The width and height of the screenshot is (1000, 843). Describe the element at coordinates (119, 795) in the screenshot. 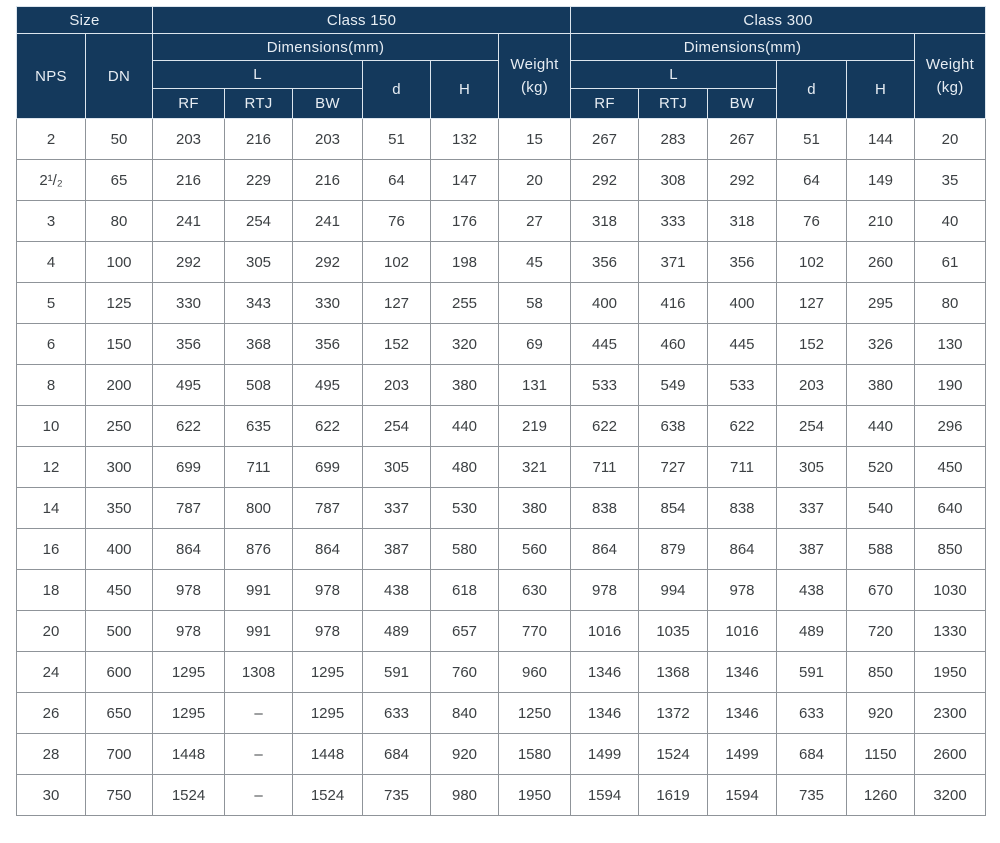

I see `cell-dn: 750` at that location.